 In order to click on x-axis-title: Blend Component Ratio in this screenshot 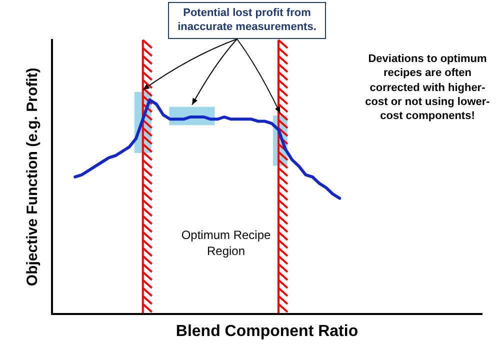, I will do `click(267, 331)`.